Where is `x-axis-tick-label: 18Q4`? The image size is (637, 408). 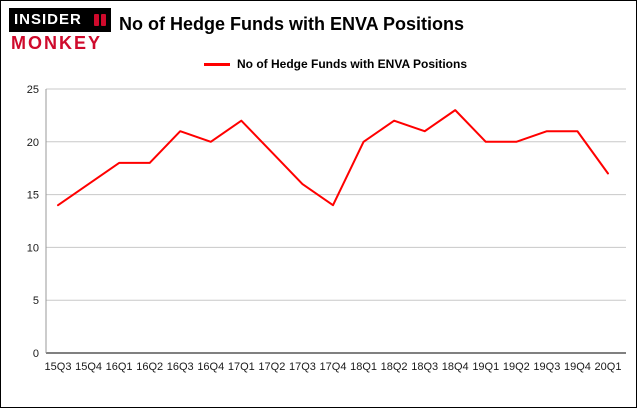
x-axis-tick-label: 18Q4 is located at coordinates (455, 367).